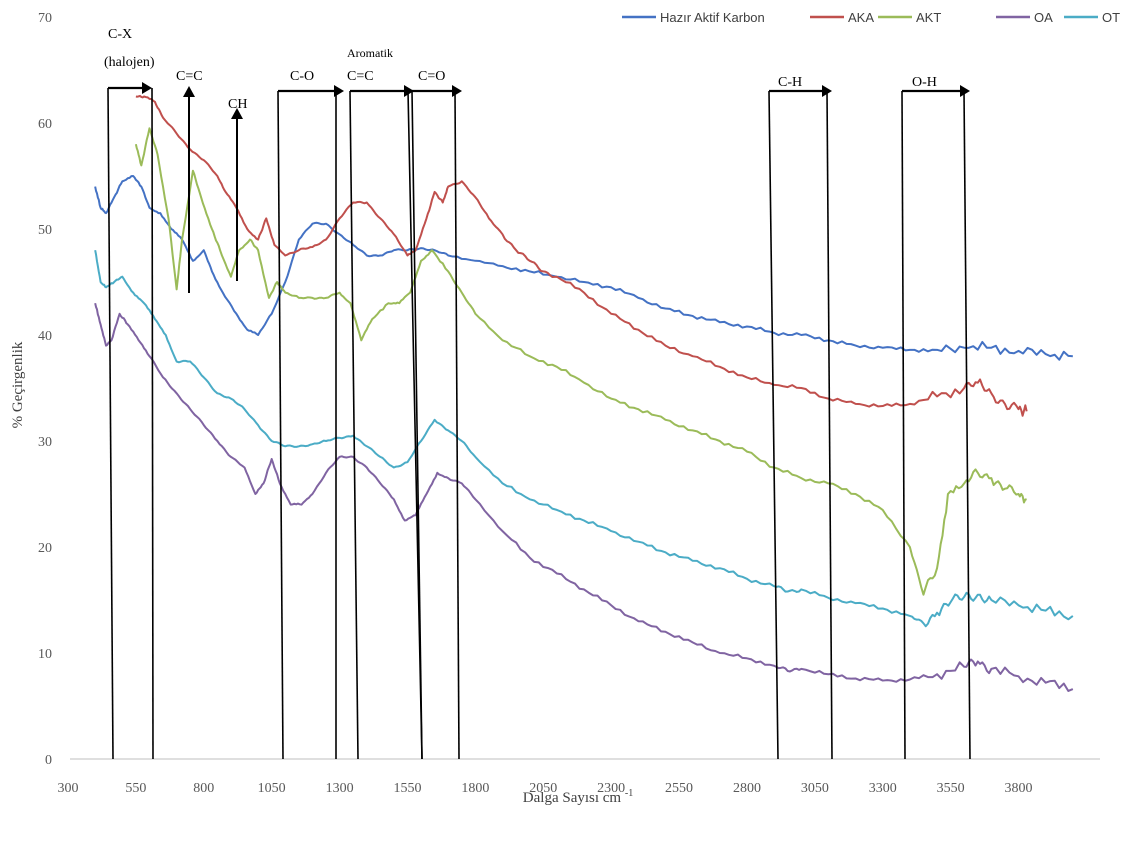 The width and height of the screenshot is (1137, 845). I want to click on x-tick-label: 800, so click(203, 788).